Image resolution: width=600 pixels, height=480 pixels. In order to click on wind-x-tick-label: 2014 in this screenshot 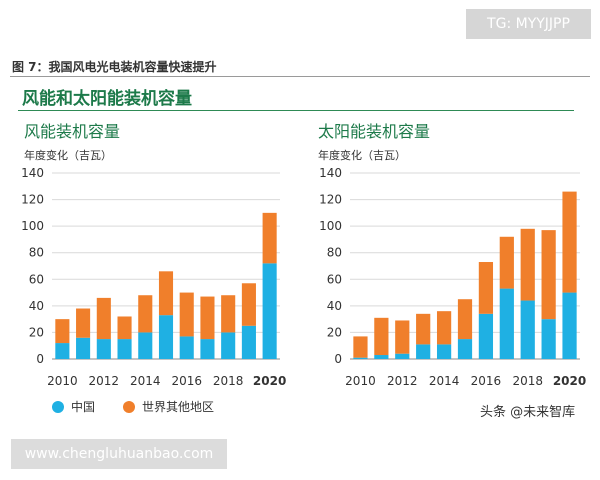, I will do `click(145, 381)`.